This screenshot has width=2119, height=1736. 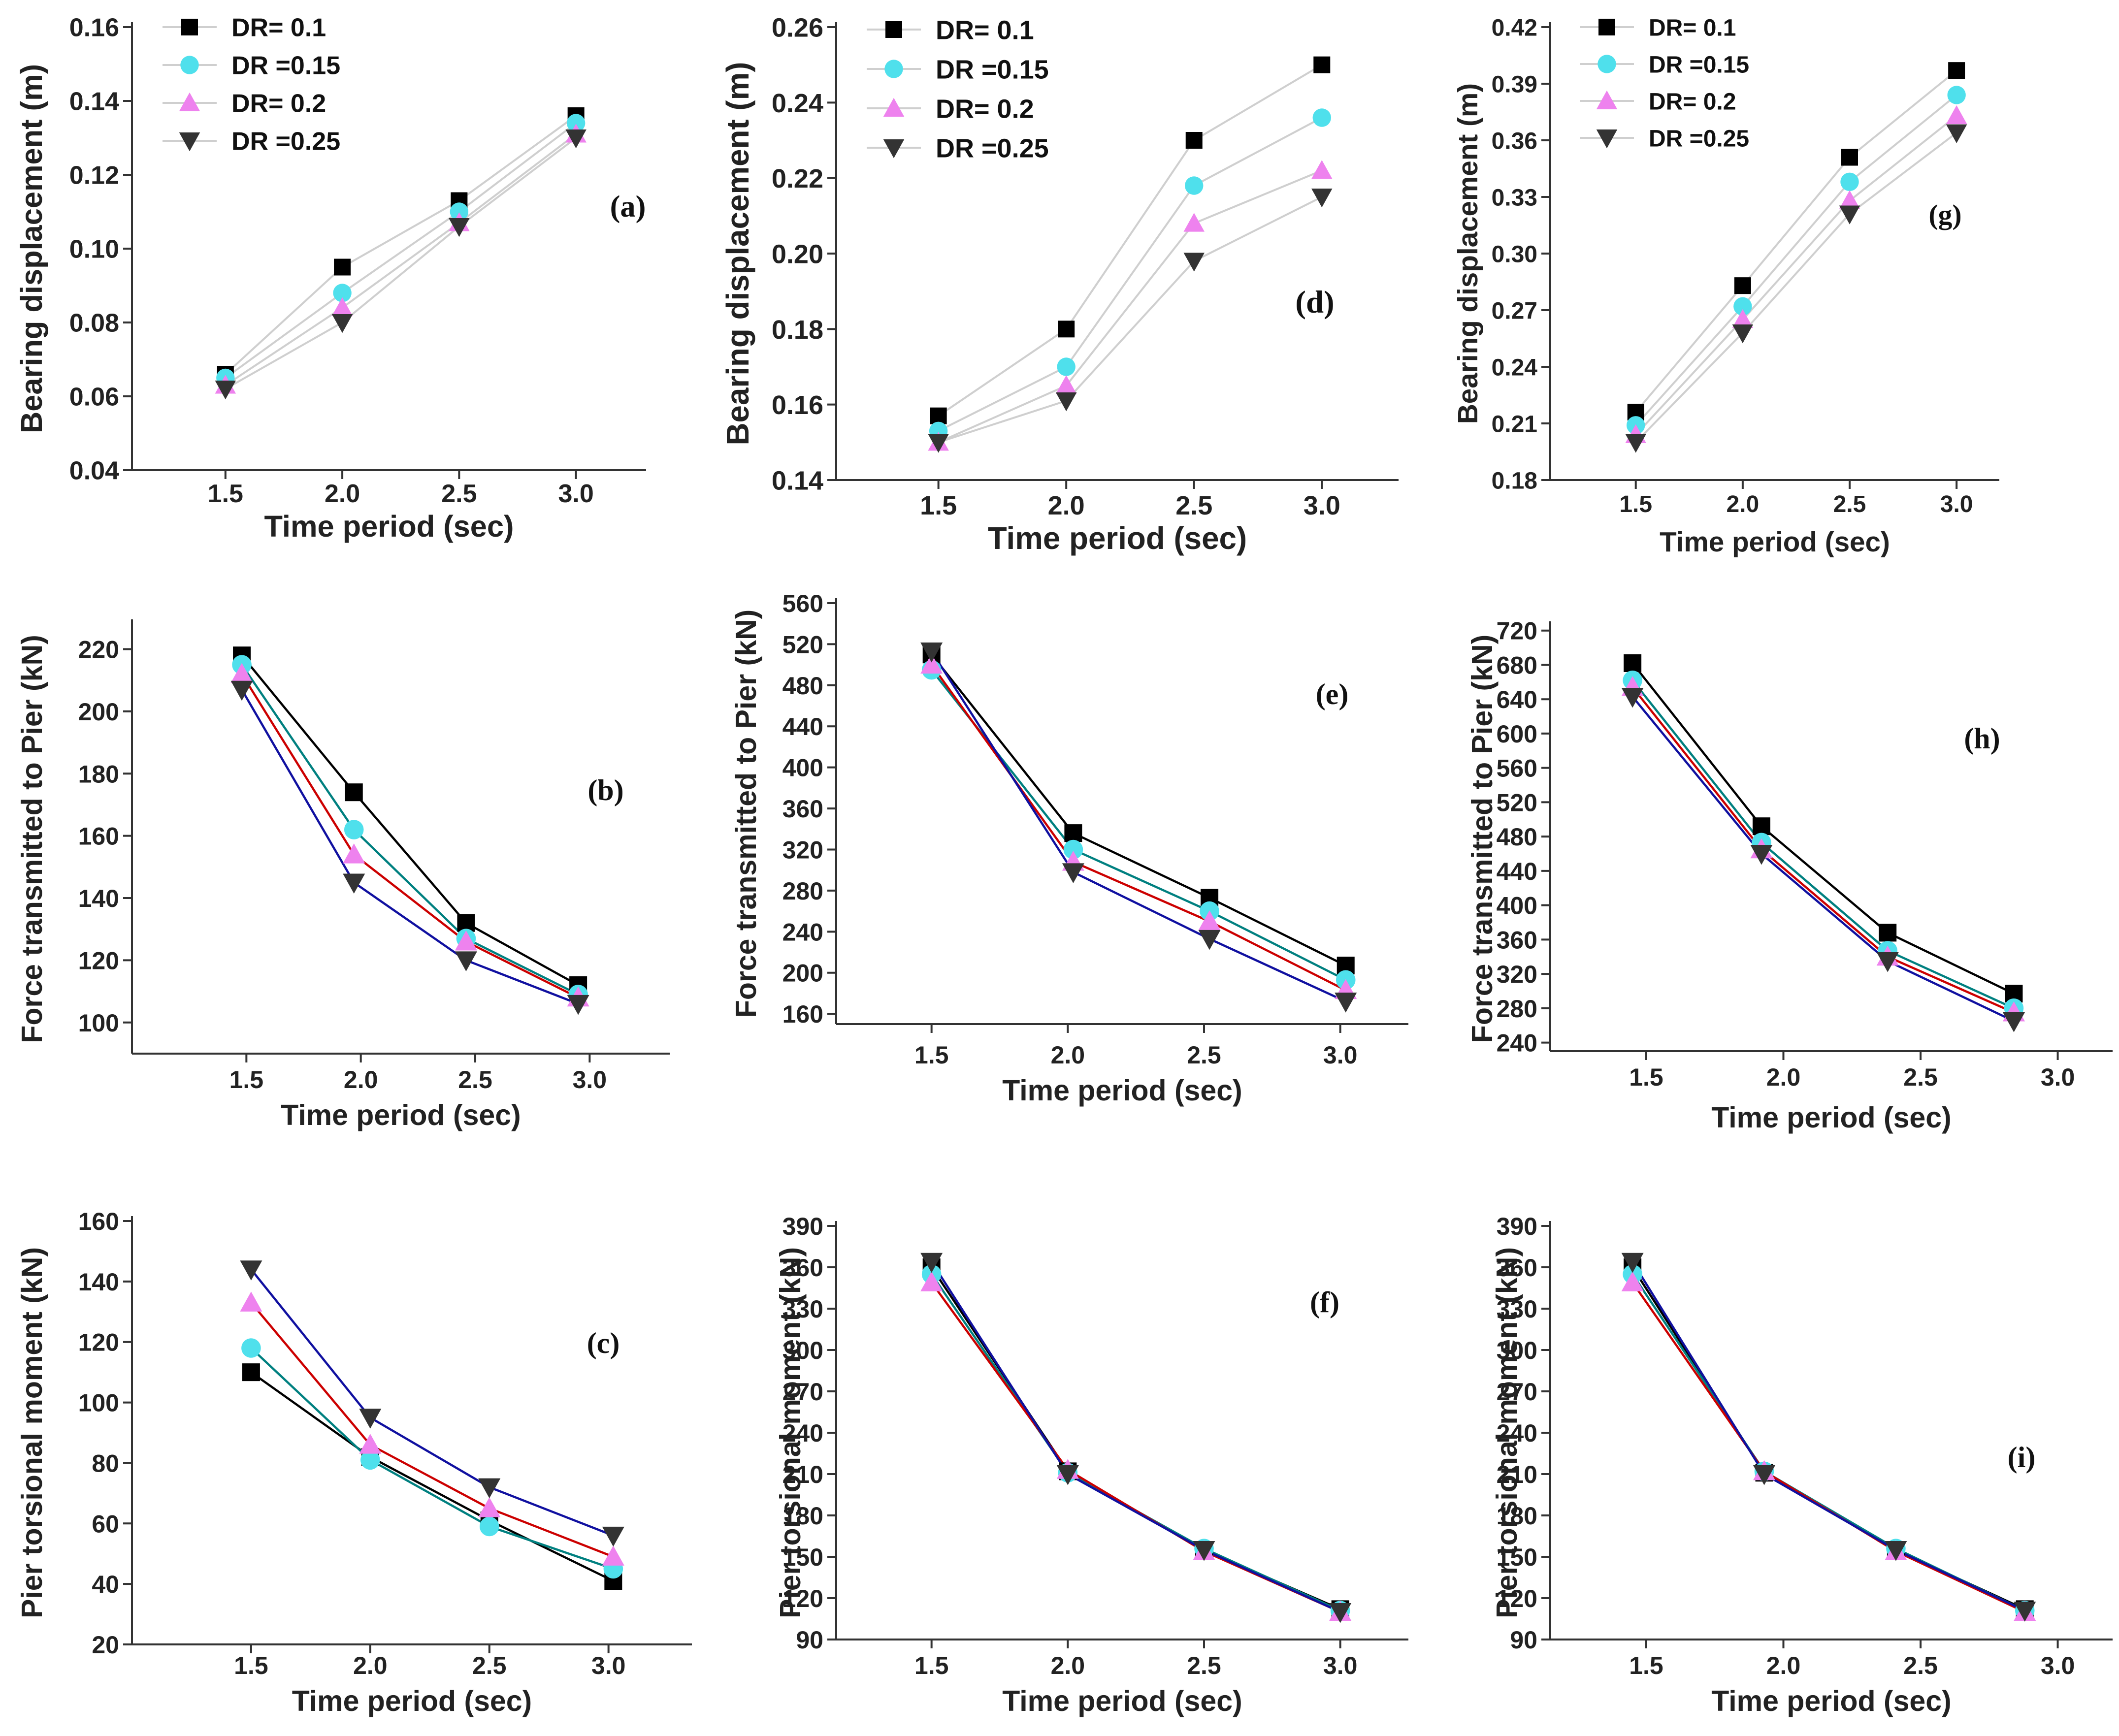 I want to click on y-tick-label: 90, so click(x=1523, y=1640).